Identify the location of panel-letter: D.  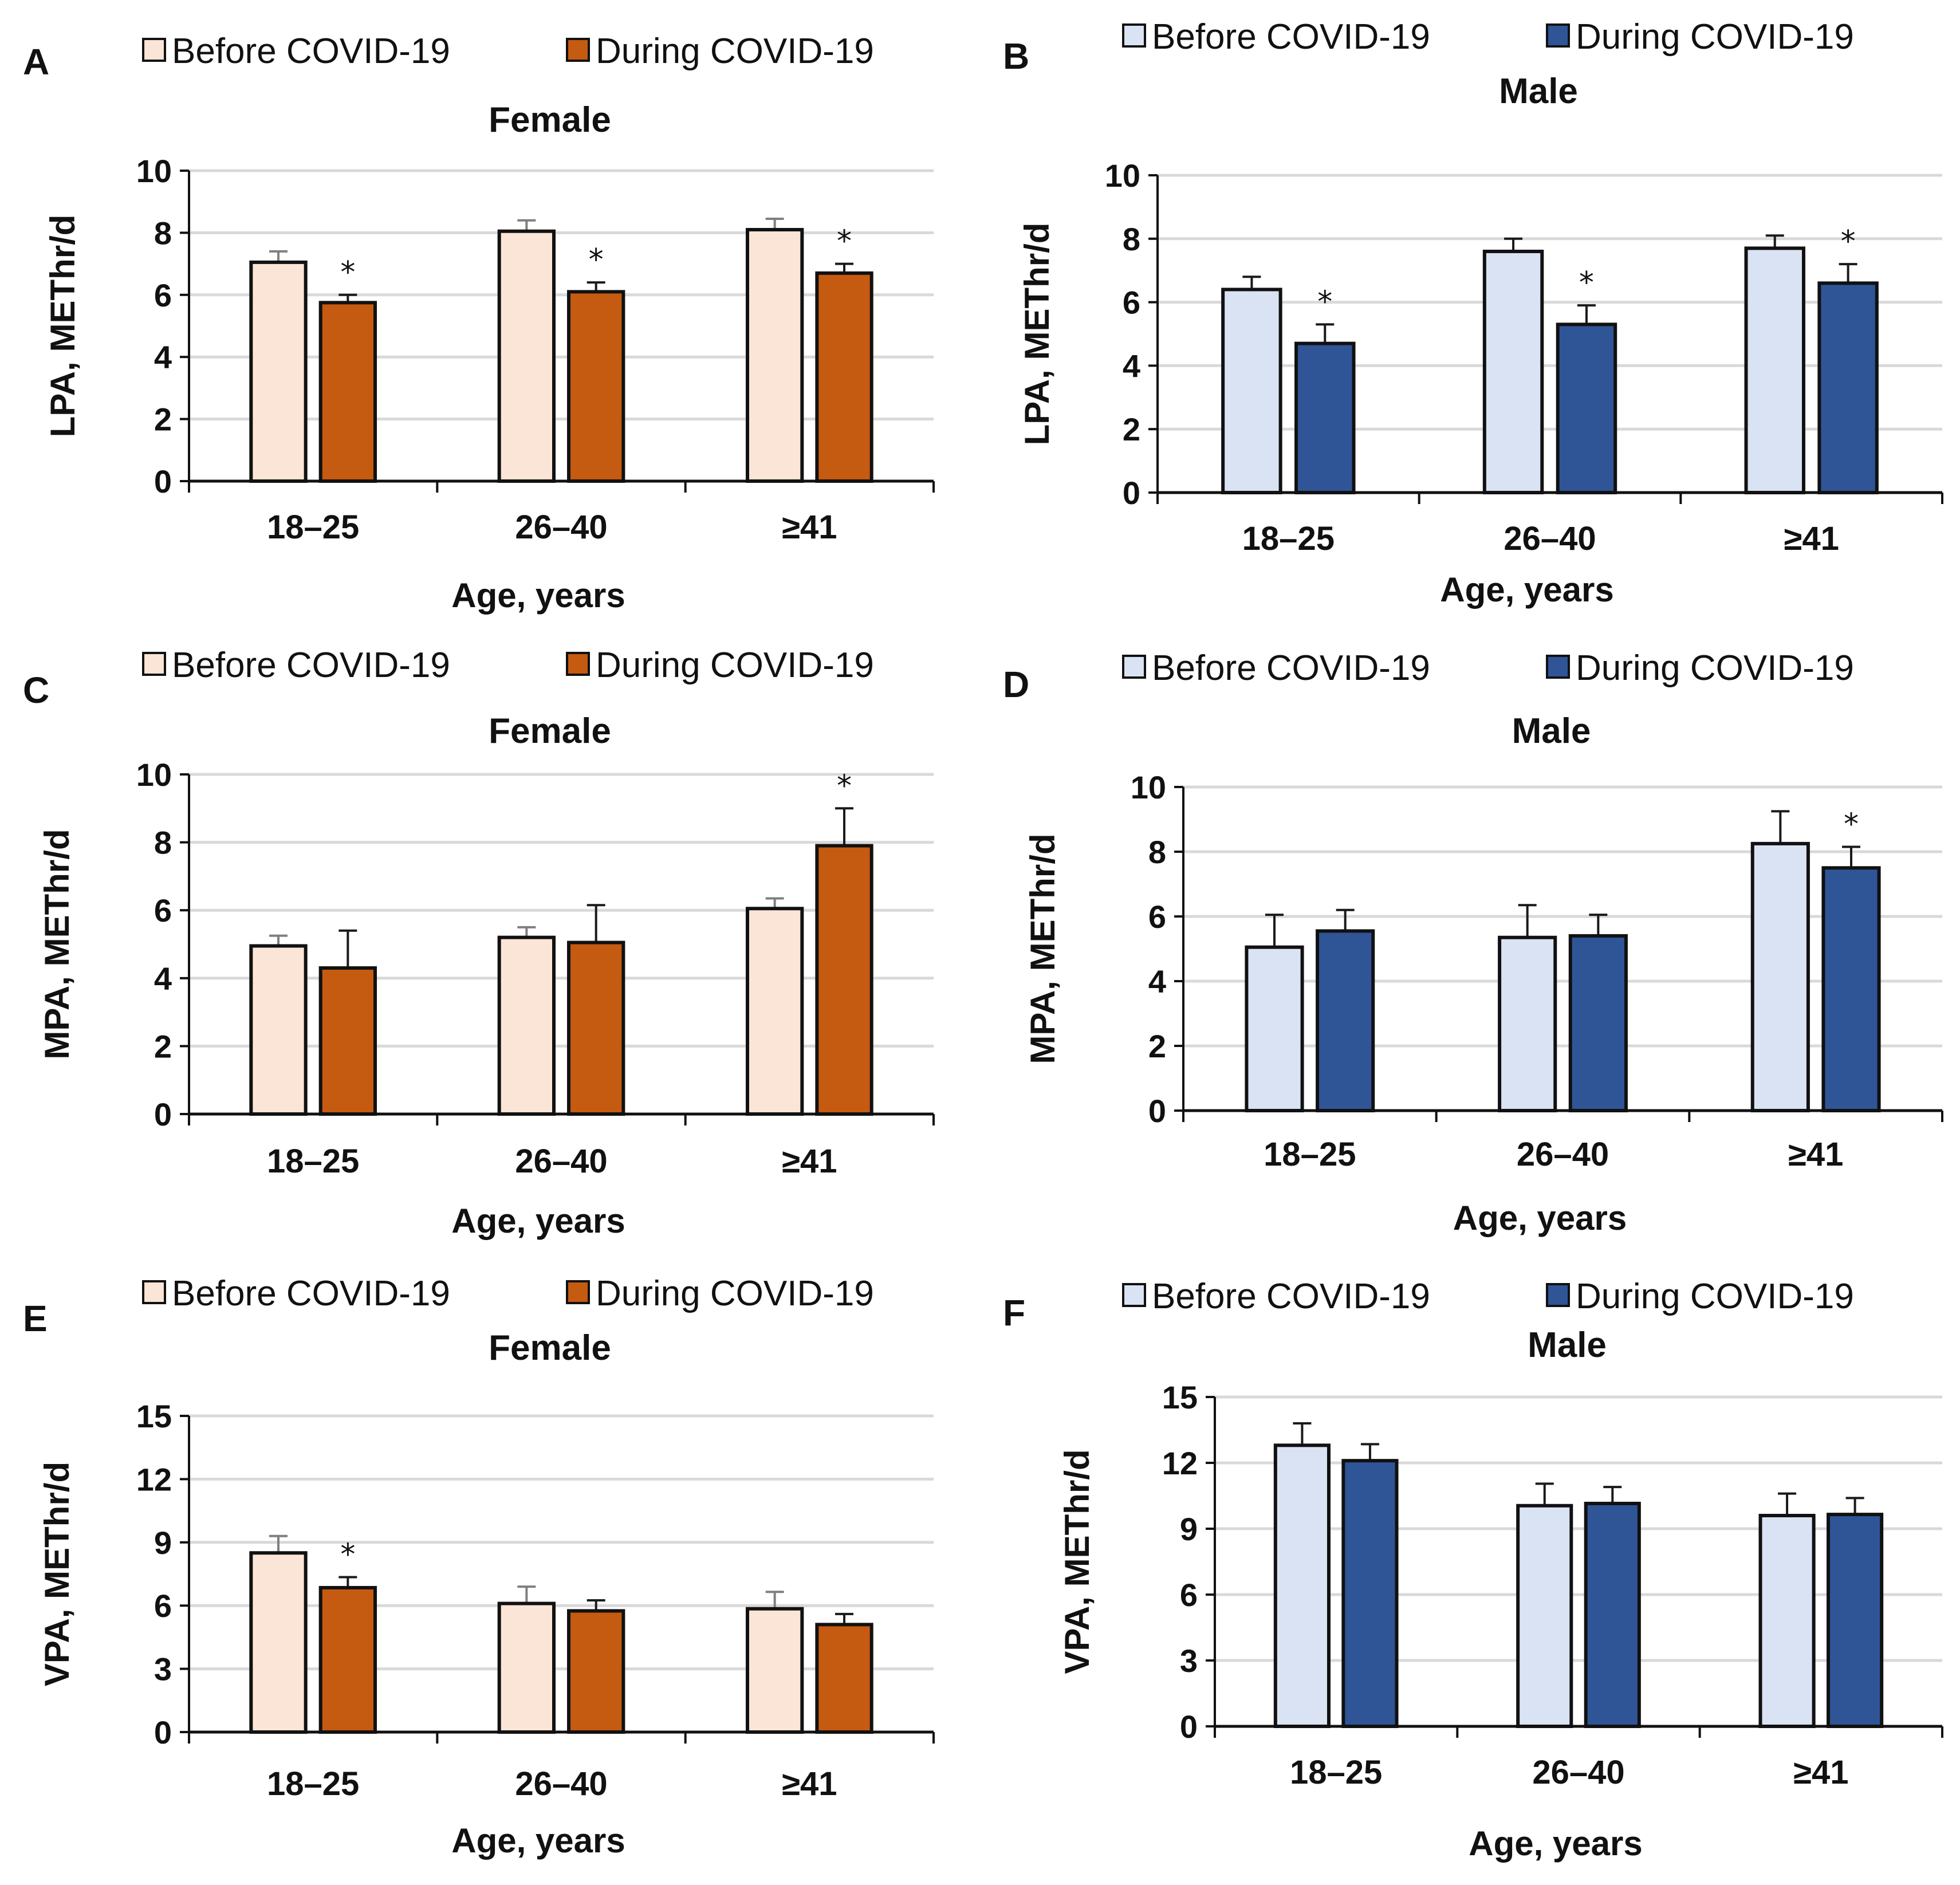
(1016, 684).